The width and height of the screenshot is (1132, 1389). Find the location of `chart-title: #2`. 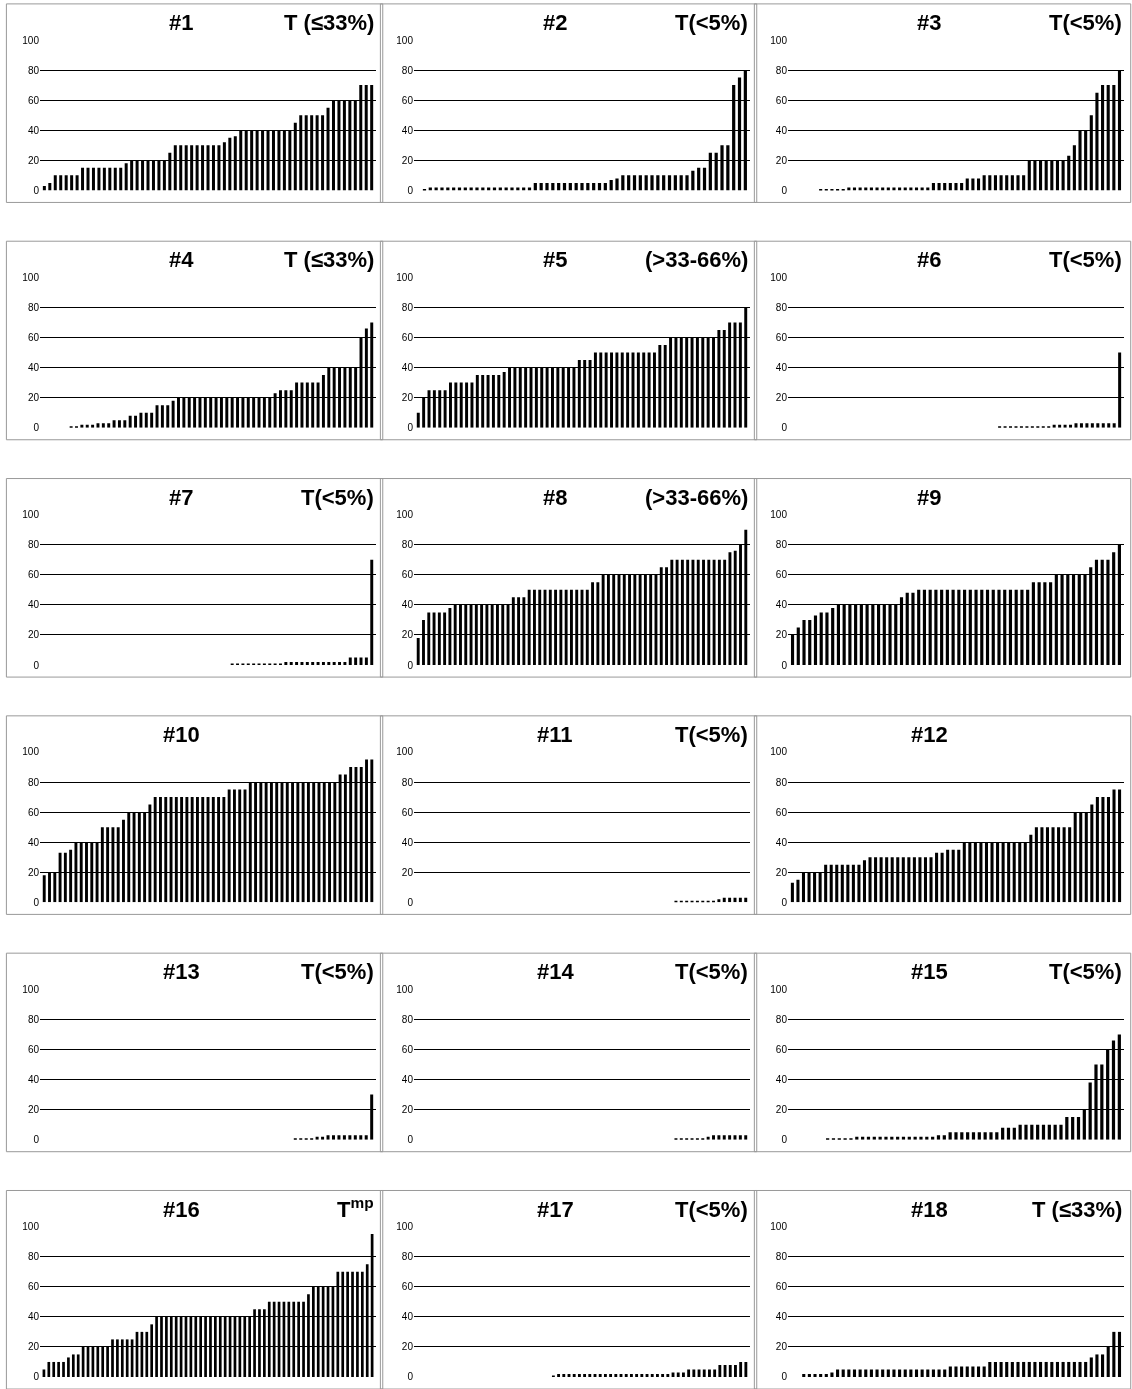

chart-title: #2 is located at coordinates (555, 22).